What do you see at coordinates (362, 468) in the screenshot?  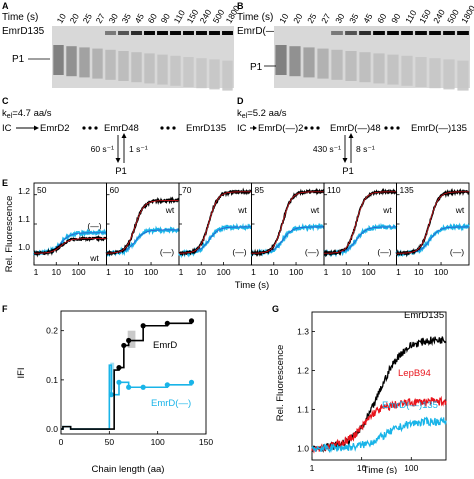 I see `panel-g-xtick-label: 10` at bounding box center [362, 468].